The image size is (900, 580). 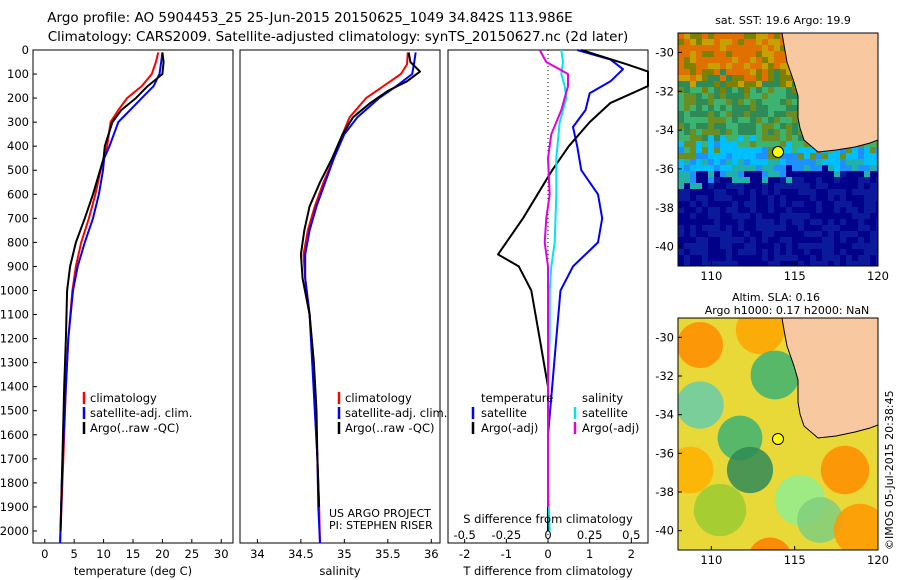 What do you see at coordinates (547, 535) in the screenshot?
I see `top-x-tick-label: 0` at bounding box center [547, 535].